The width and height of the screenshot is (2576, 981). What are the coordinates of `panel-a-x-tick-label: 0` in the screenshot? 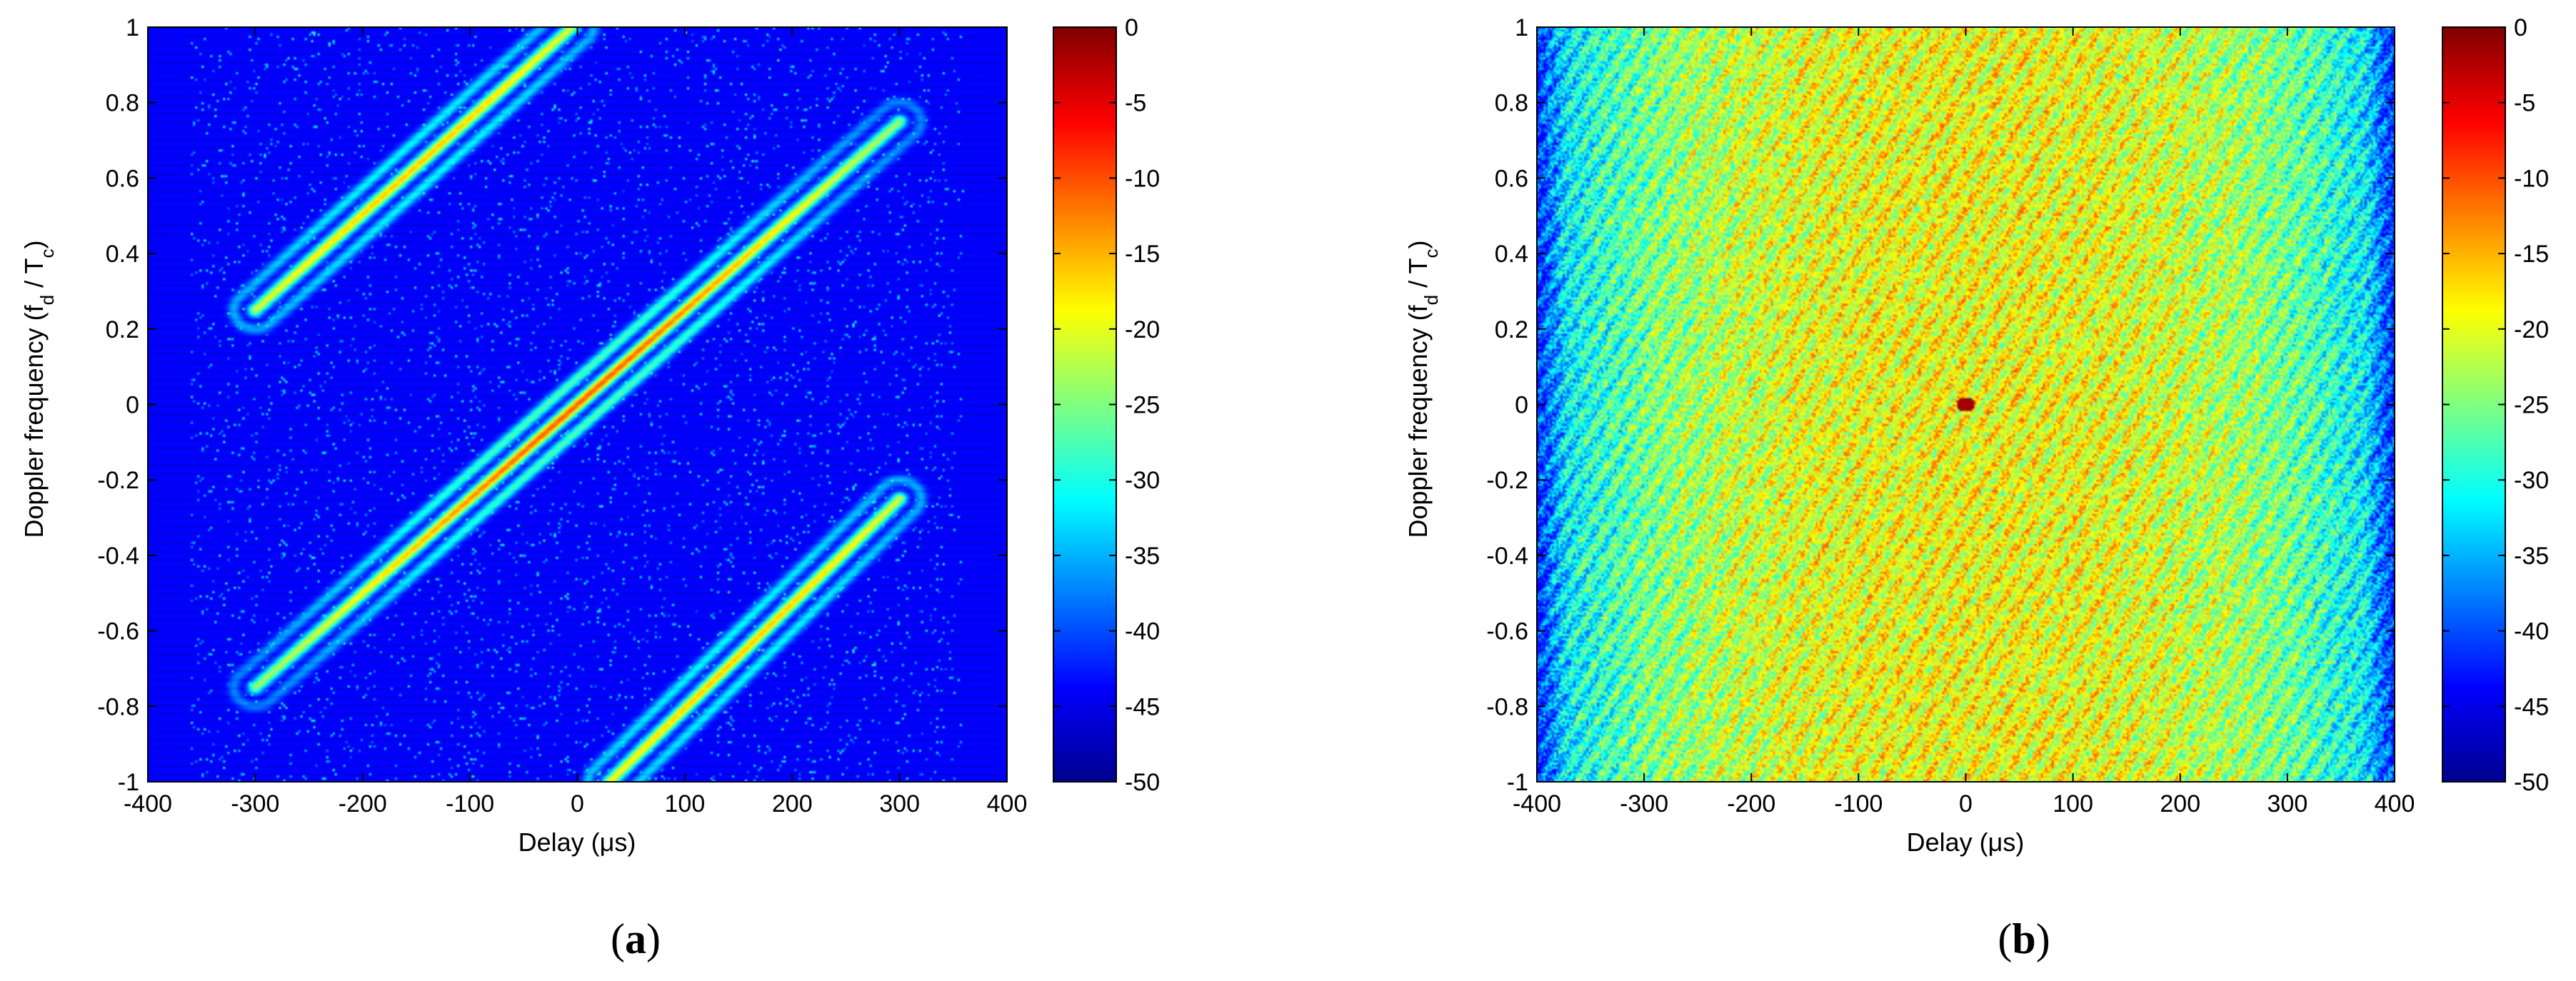 It's located at (577, 804).